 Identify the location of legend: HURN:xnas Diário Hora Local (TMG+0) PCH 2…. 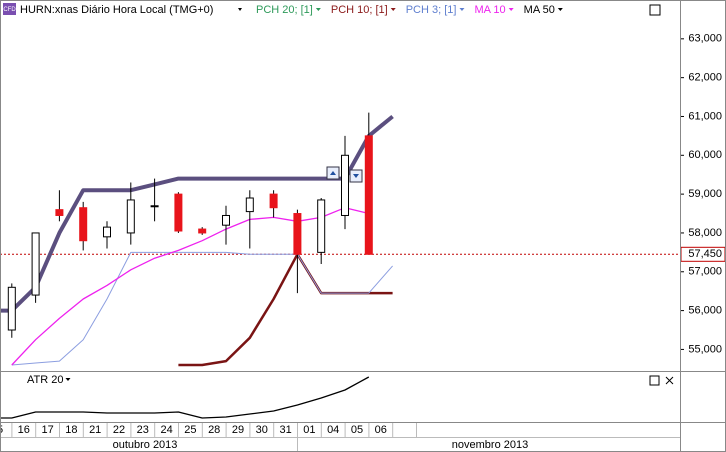
(291, 10).